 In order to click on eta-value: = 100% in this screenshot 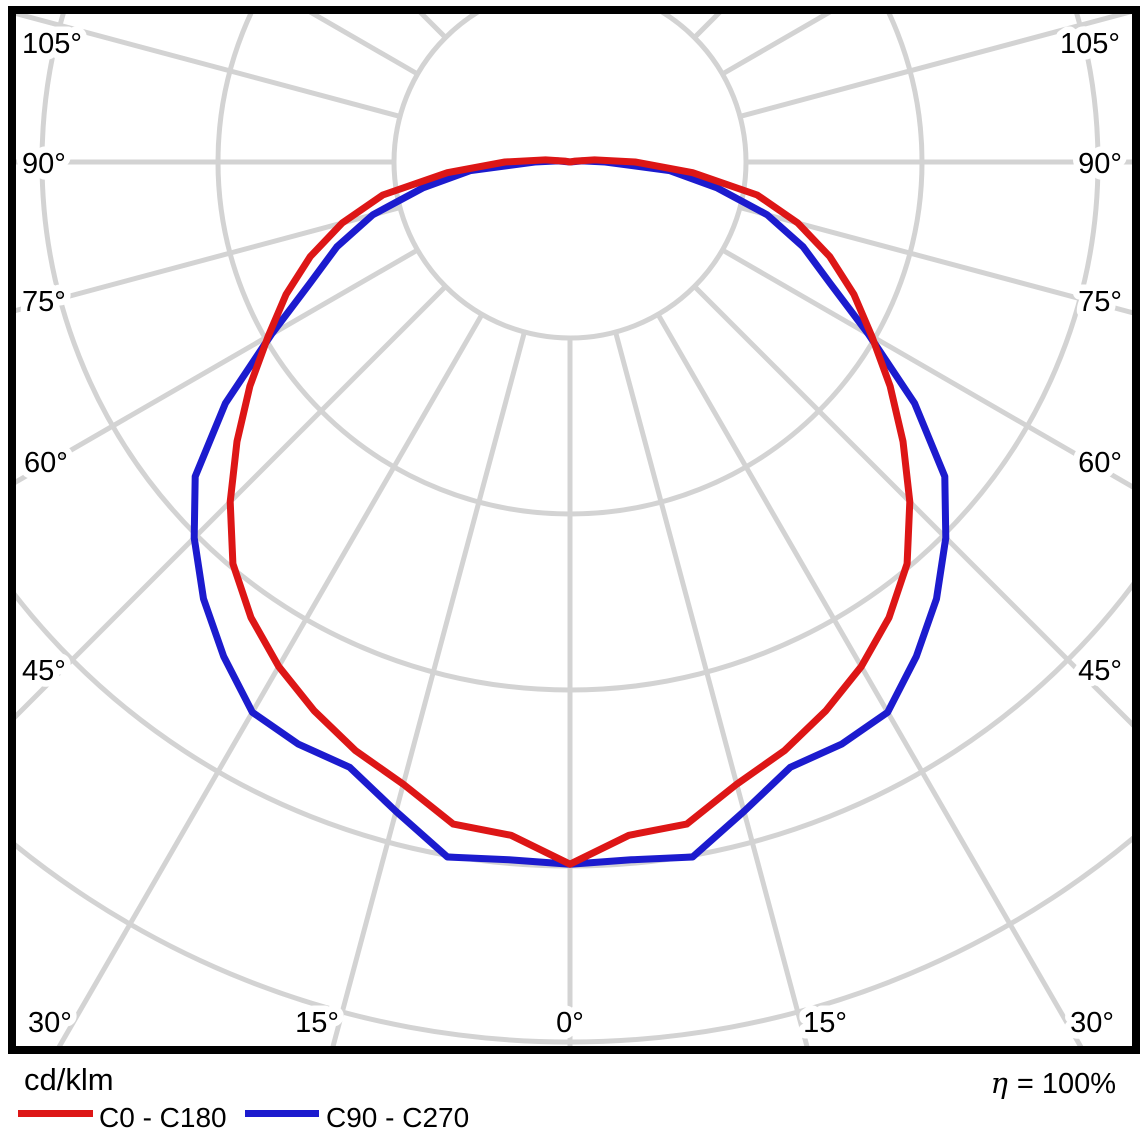, I will do `click(1066, 1084)`.